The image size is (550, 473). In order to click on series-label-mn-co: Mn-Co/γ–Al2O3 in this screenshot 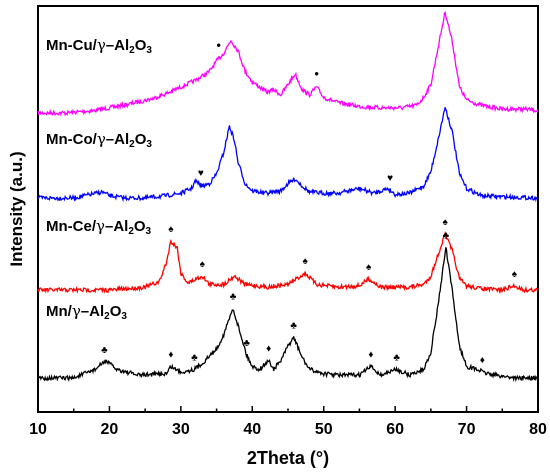, I will do `click(99, 140)`.